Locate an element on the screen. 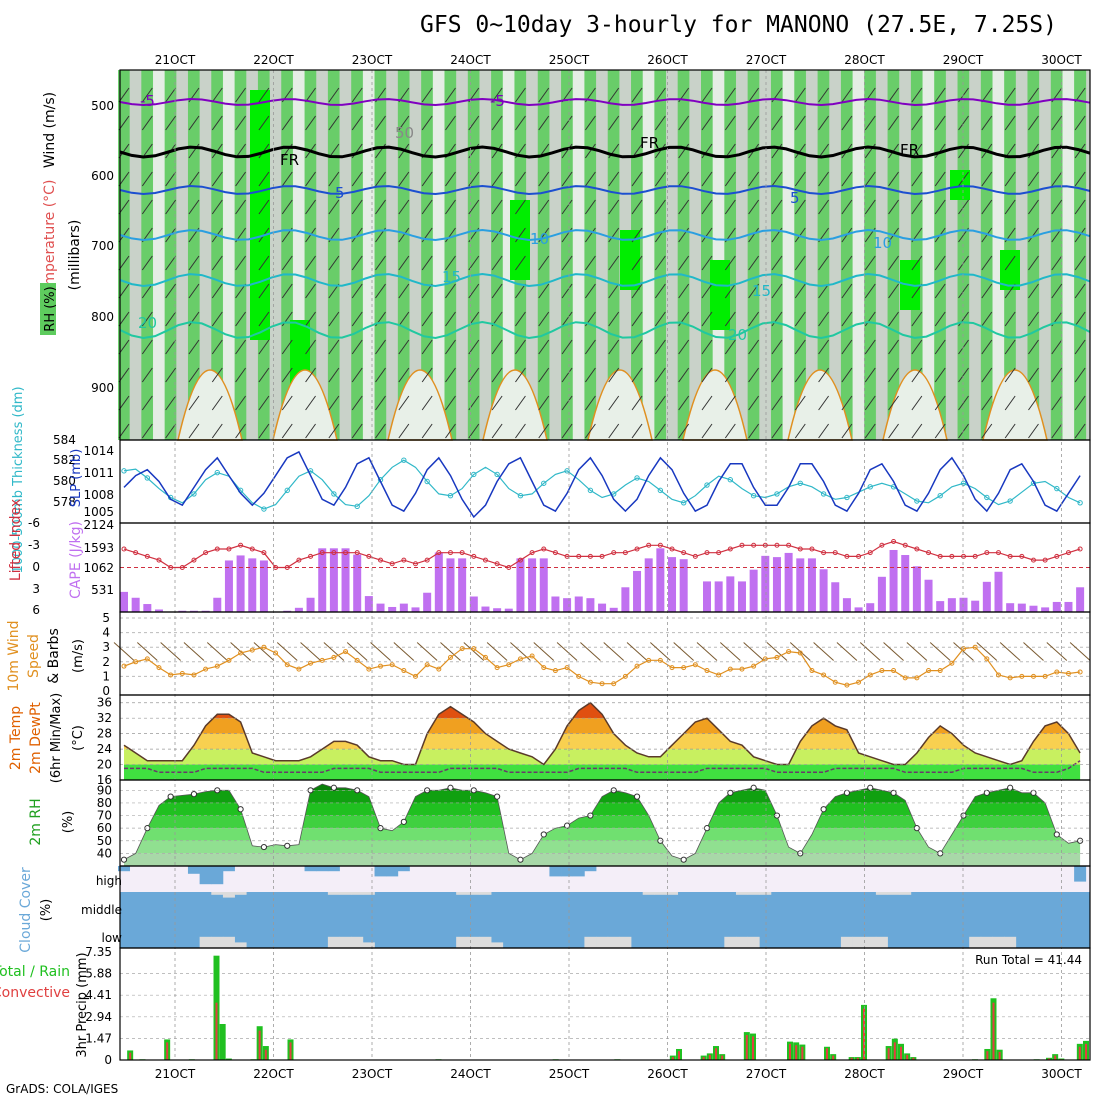 This screenshot has width=1100, height=1100. precip-axis-label: 3hr Precip (mm) is located at coordinates (82, 1004).